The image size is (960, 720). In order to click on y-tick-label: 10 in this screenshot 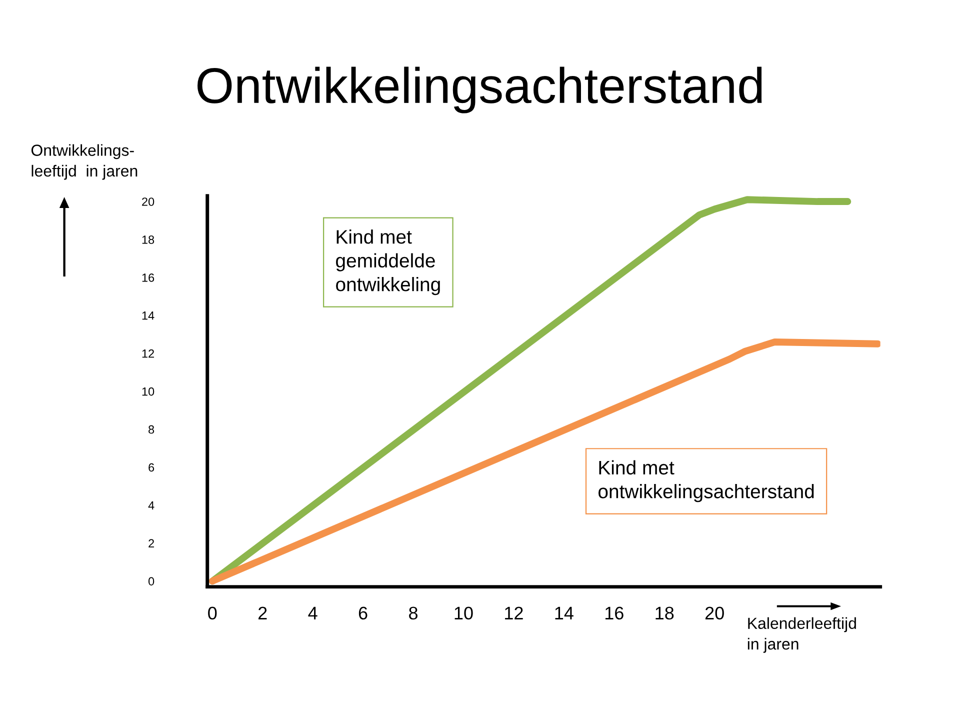, I will do `click(148, 391)`.